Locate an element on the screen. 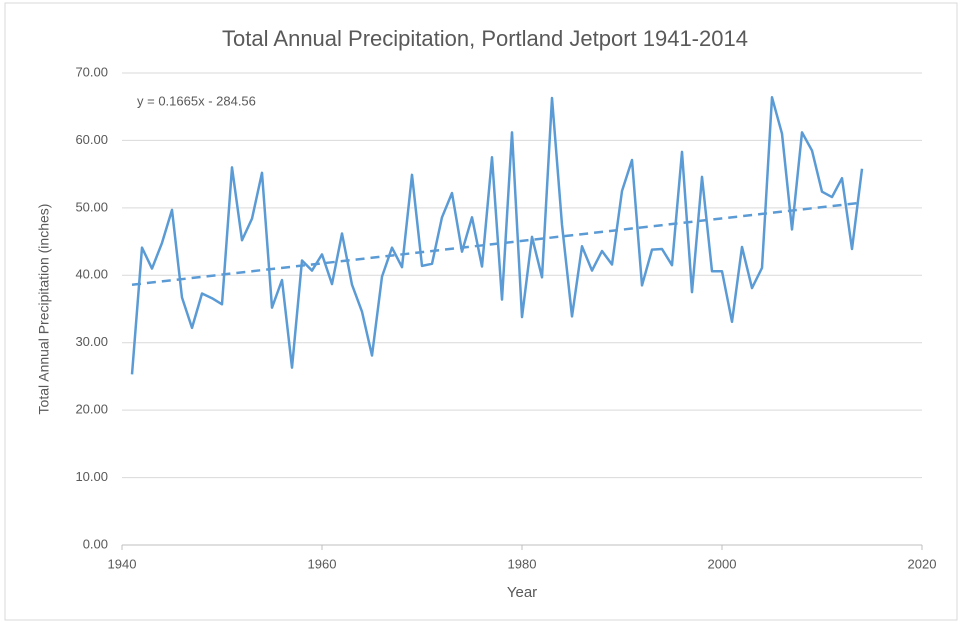 Image resolution: width=963 pixels, height=625 pixels. y-tick-label: 10.00 is located at coordinates (91, 476).